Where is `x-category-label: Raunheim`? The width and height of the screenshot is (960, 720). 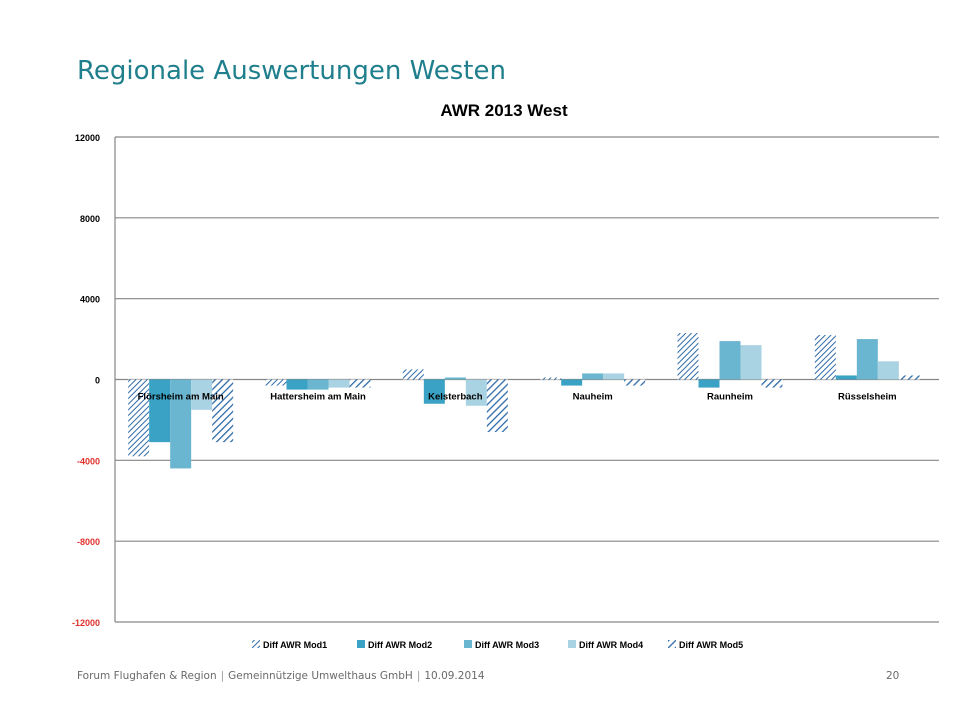
x-category-label: Raunheim is located at coordinates (730, 397).